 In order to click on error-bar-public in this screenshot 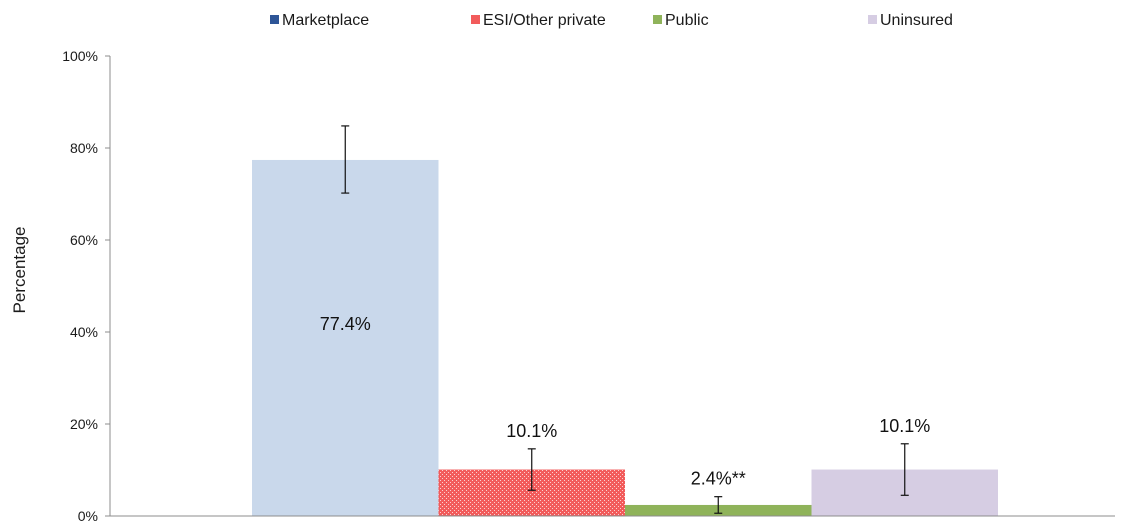, I will do `click(718, 505)`.